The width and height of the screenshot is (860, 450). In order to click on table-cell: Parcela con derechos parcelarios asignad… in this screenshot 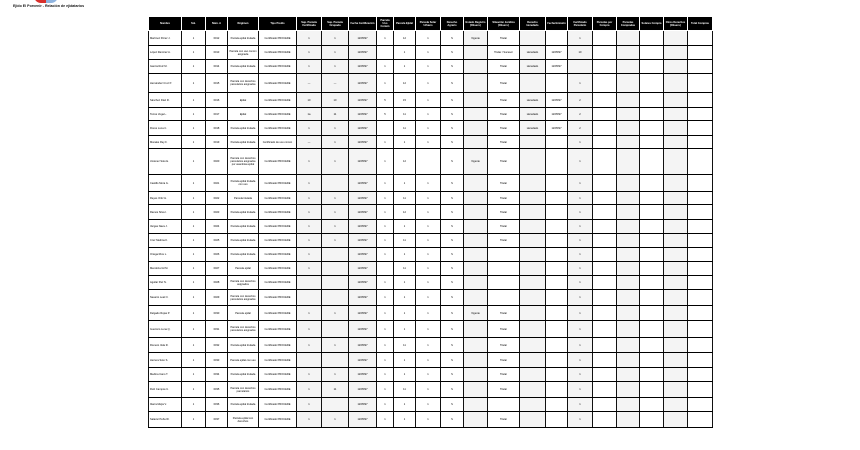, I will do `click(243, 161)`.